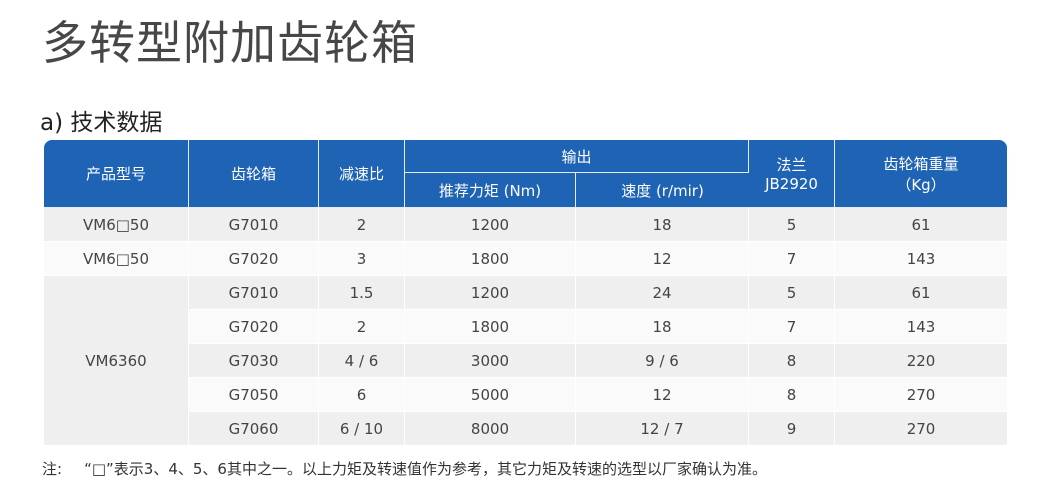 The image size is (1059, 496). What do you see at coordinates (663, 429) in the screenshot?
I see `cell-speed: 12 / 7` at bounding box center [663, 429].